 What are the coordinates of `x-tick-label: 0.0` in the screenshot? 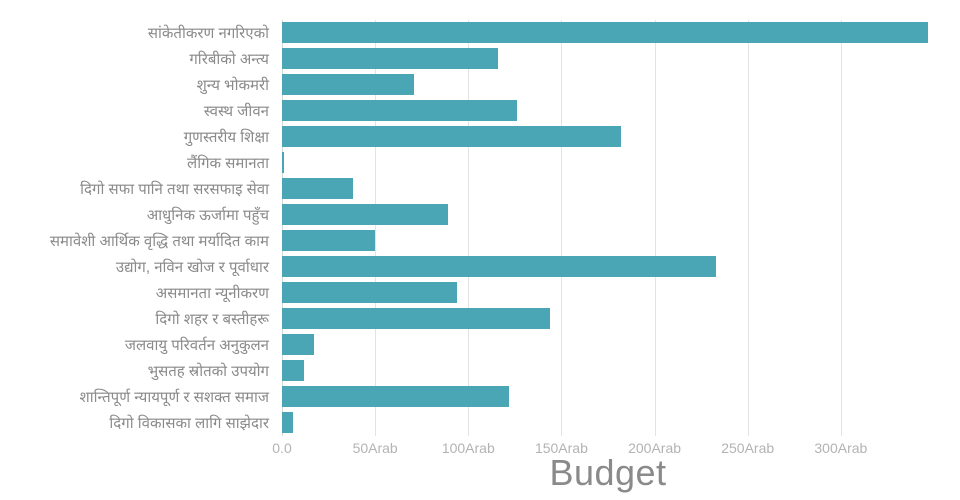 It's located at (282, 448).